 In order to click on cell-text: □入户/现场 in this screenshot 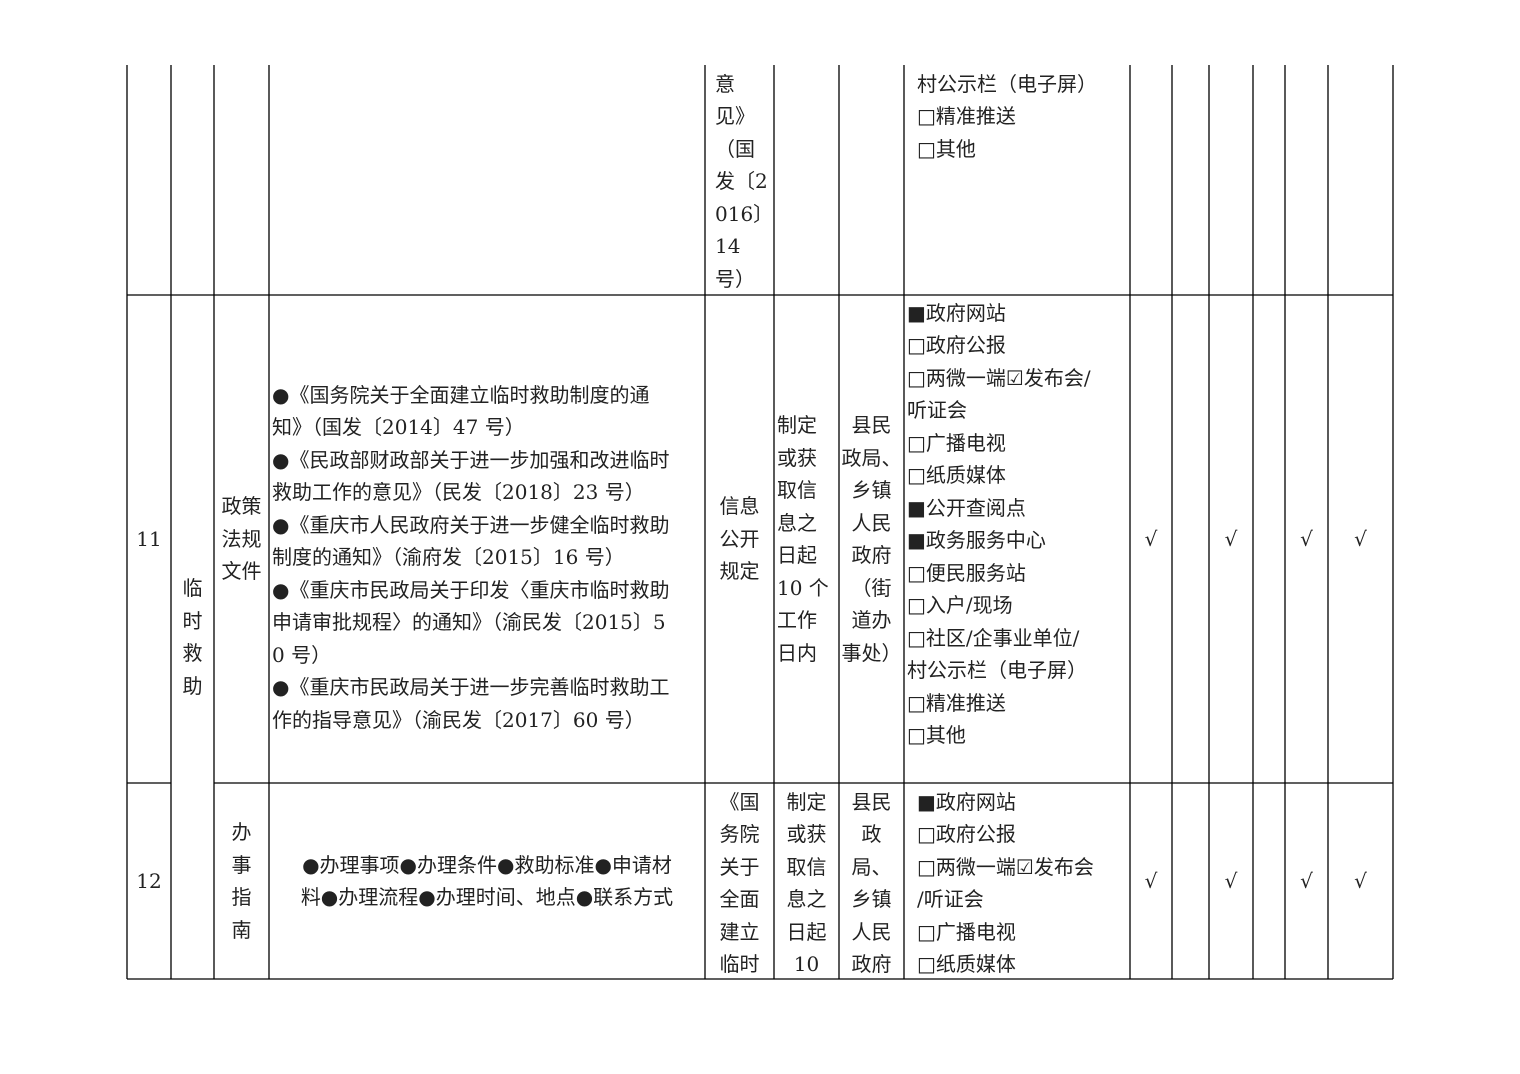, I will do `click(960, 605)`.